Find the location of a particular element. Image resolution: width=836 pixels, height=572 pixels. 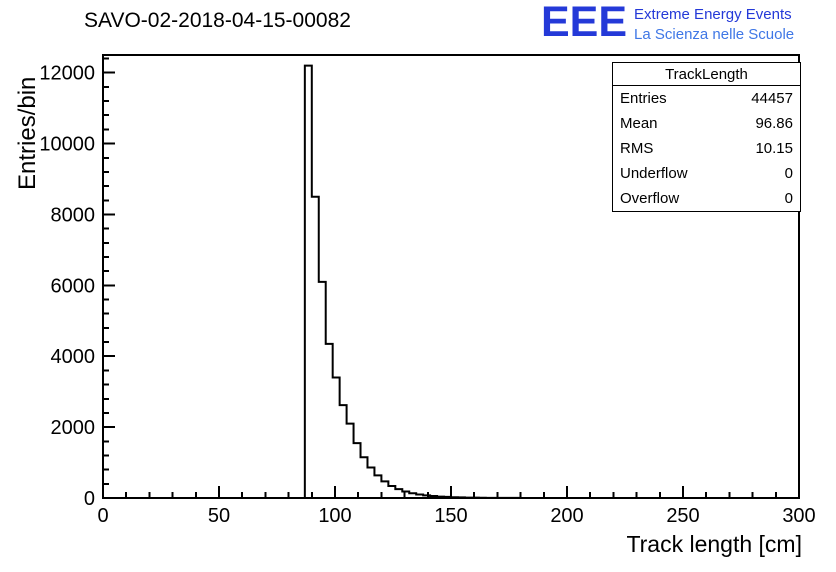

y-tick-label: 4000 is located at coordinates (73, 357).